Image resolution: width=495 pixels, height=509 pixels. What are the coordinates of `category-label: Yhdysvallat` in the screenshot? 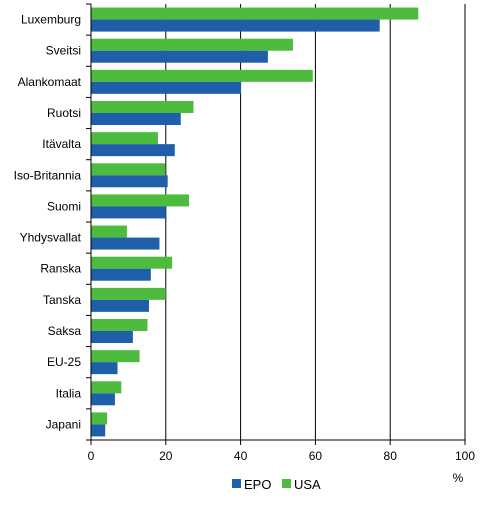 It's located at (51, 238).